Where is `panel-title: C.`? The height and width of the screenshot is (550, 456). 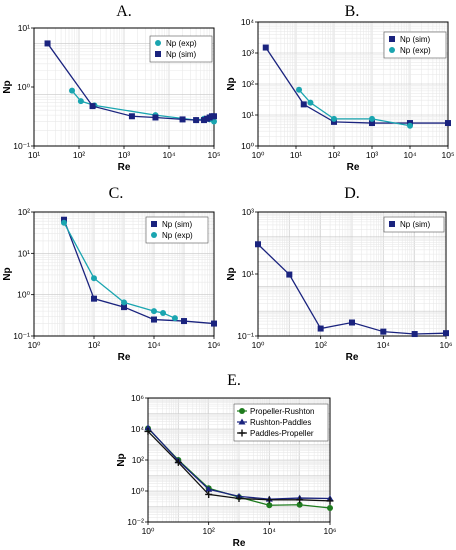 panel-title: C. is located at coordinates (116, 193).